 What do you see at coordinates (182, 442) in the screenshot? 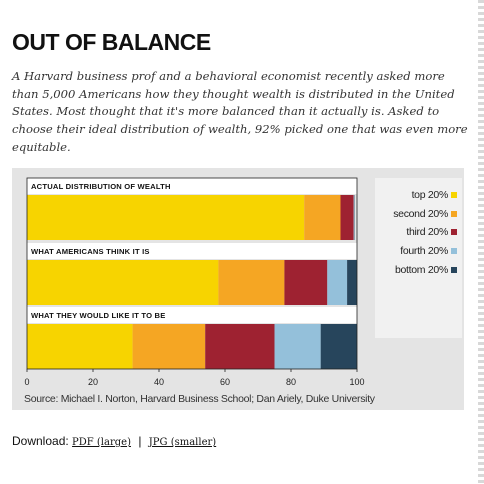
I see `jpg-download-link: JPG (smaller)` at bounding box center [182, 442].